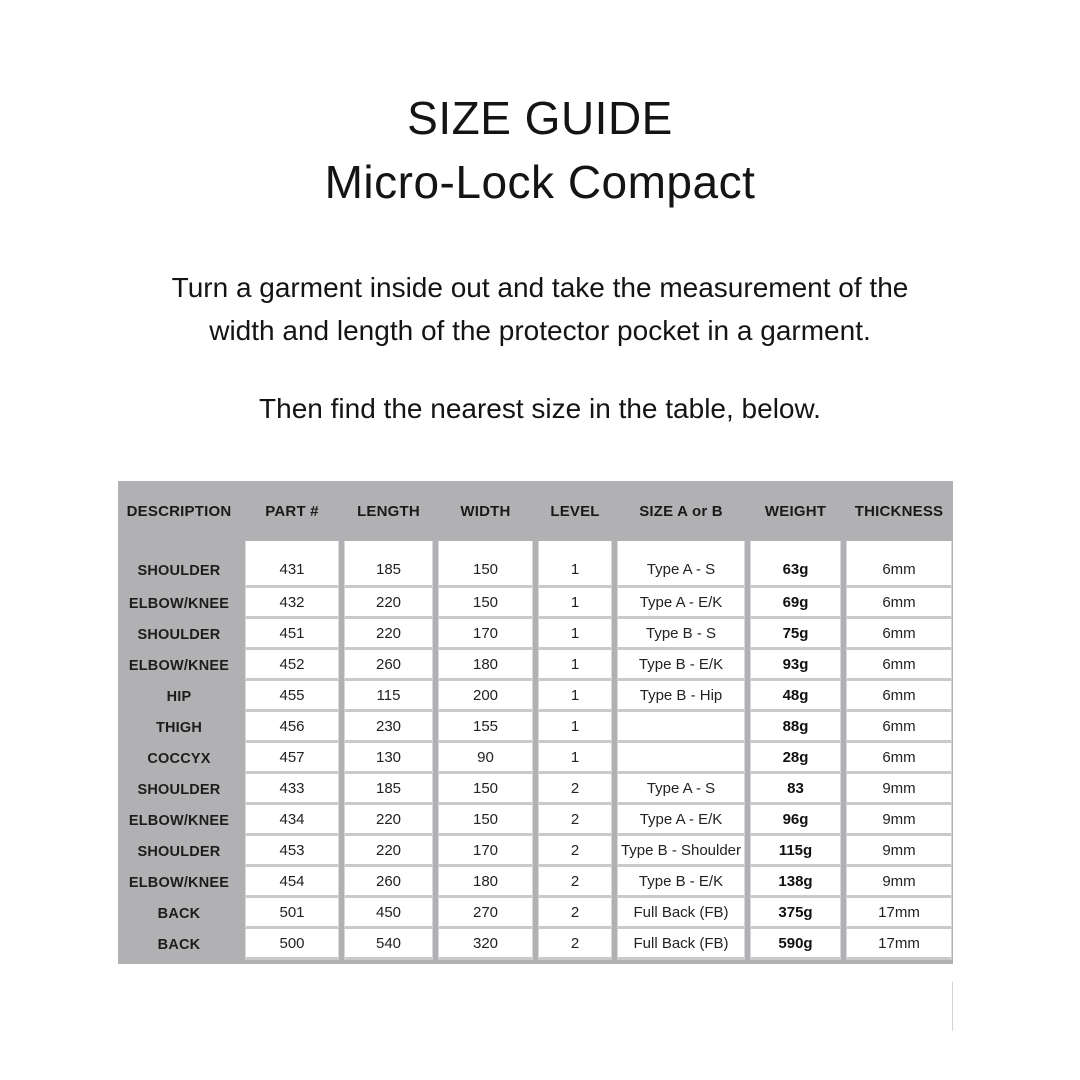 The image size is (1080, 1080). I want to click on header-cell-description: DESCRIPTION, so click(179, 511).